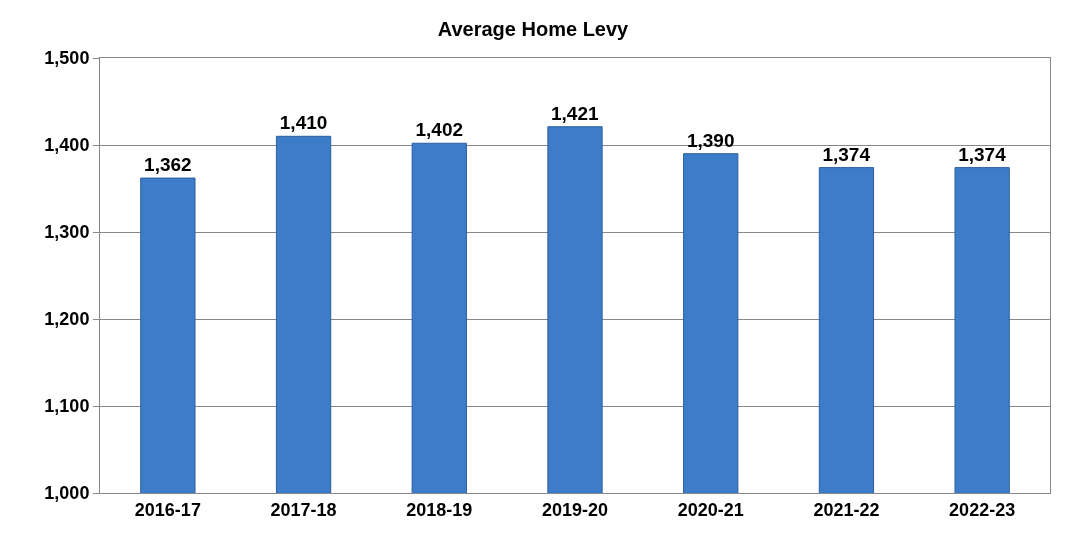  Describe the element at coordinates (303, 123) in the screenshot. I see `data-label: 1,410` at that location.